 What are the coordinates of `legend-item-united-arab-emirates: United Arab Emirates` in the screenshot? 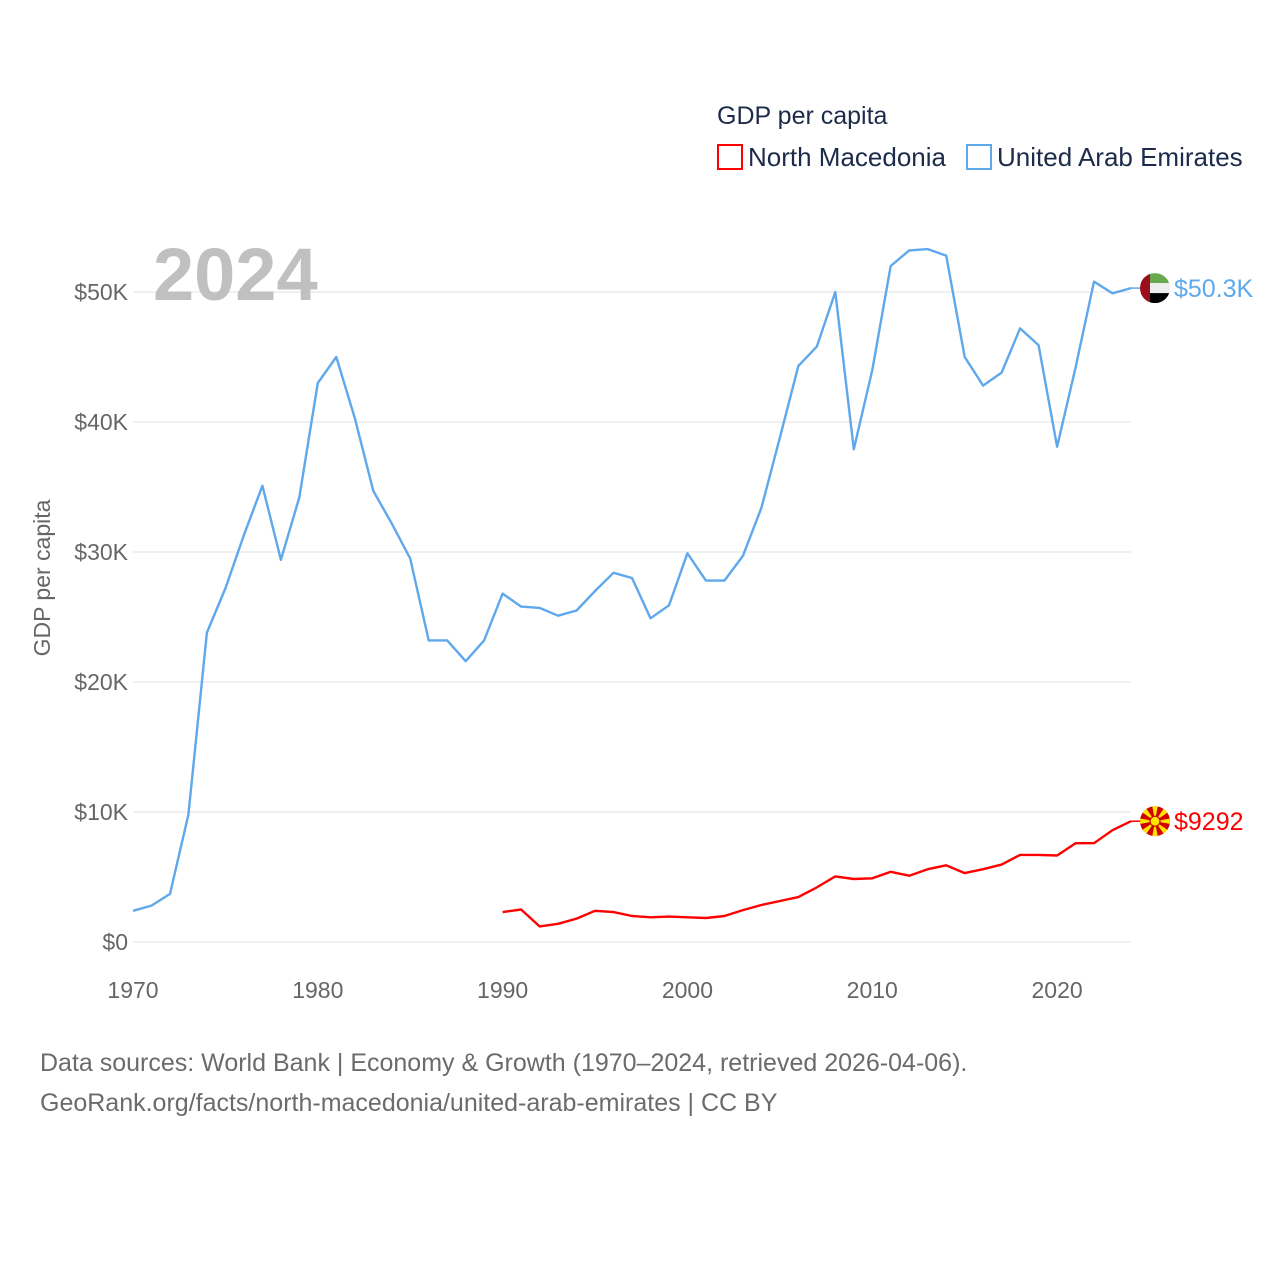 It's located at (1104, 157).